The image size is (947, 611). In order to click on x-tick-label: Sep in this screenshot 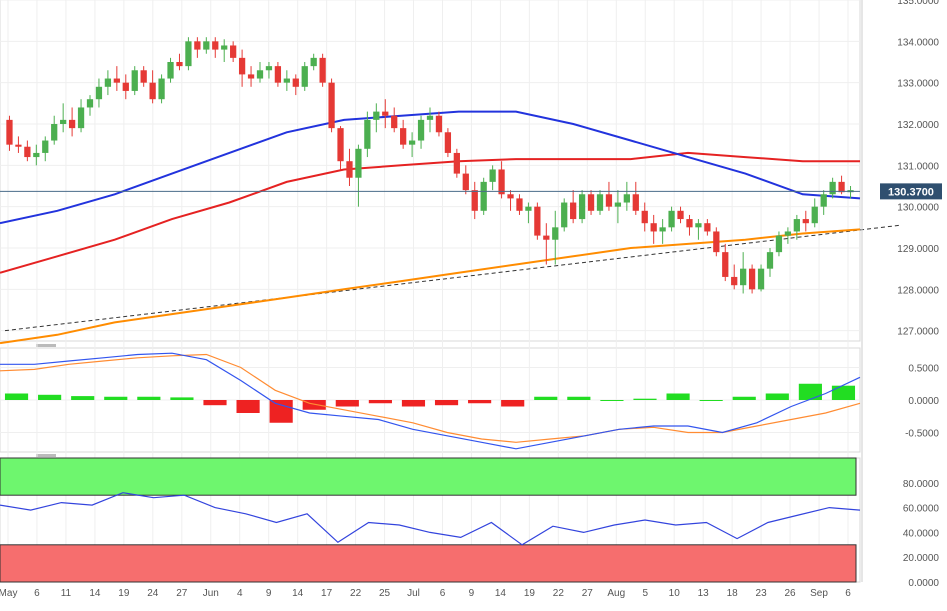, I will do `click(819, 593)`.